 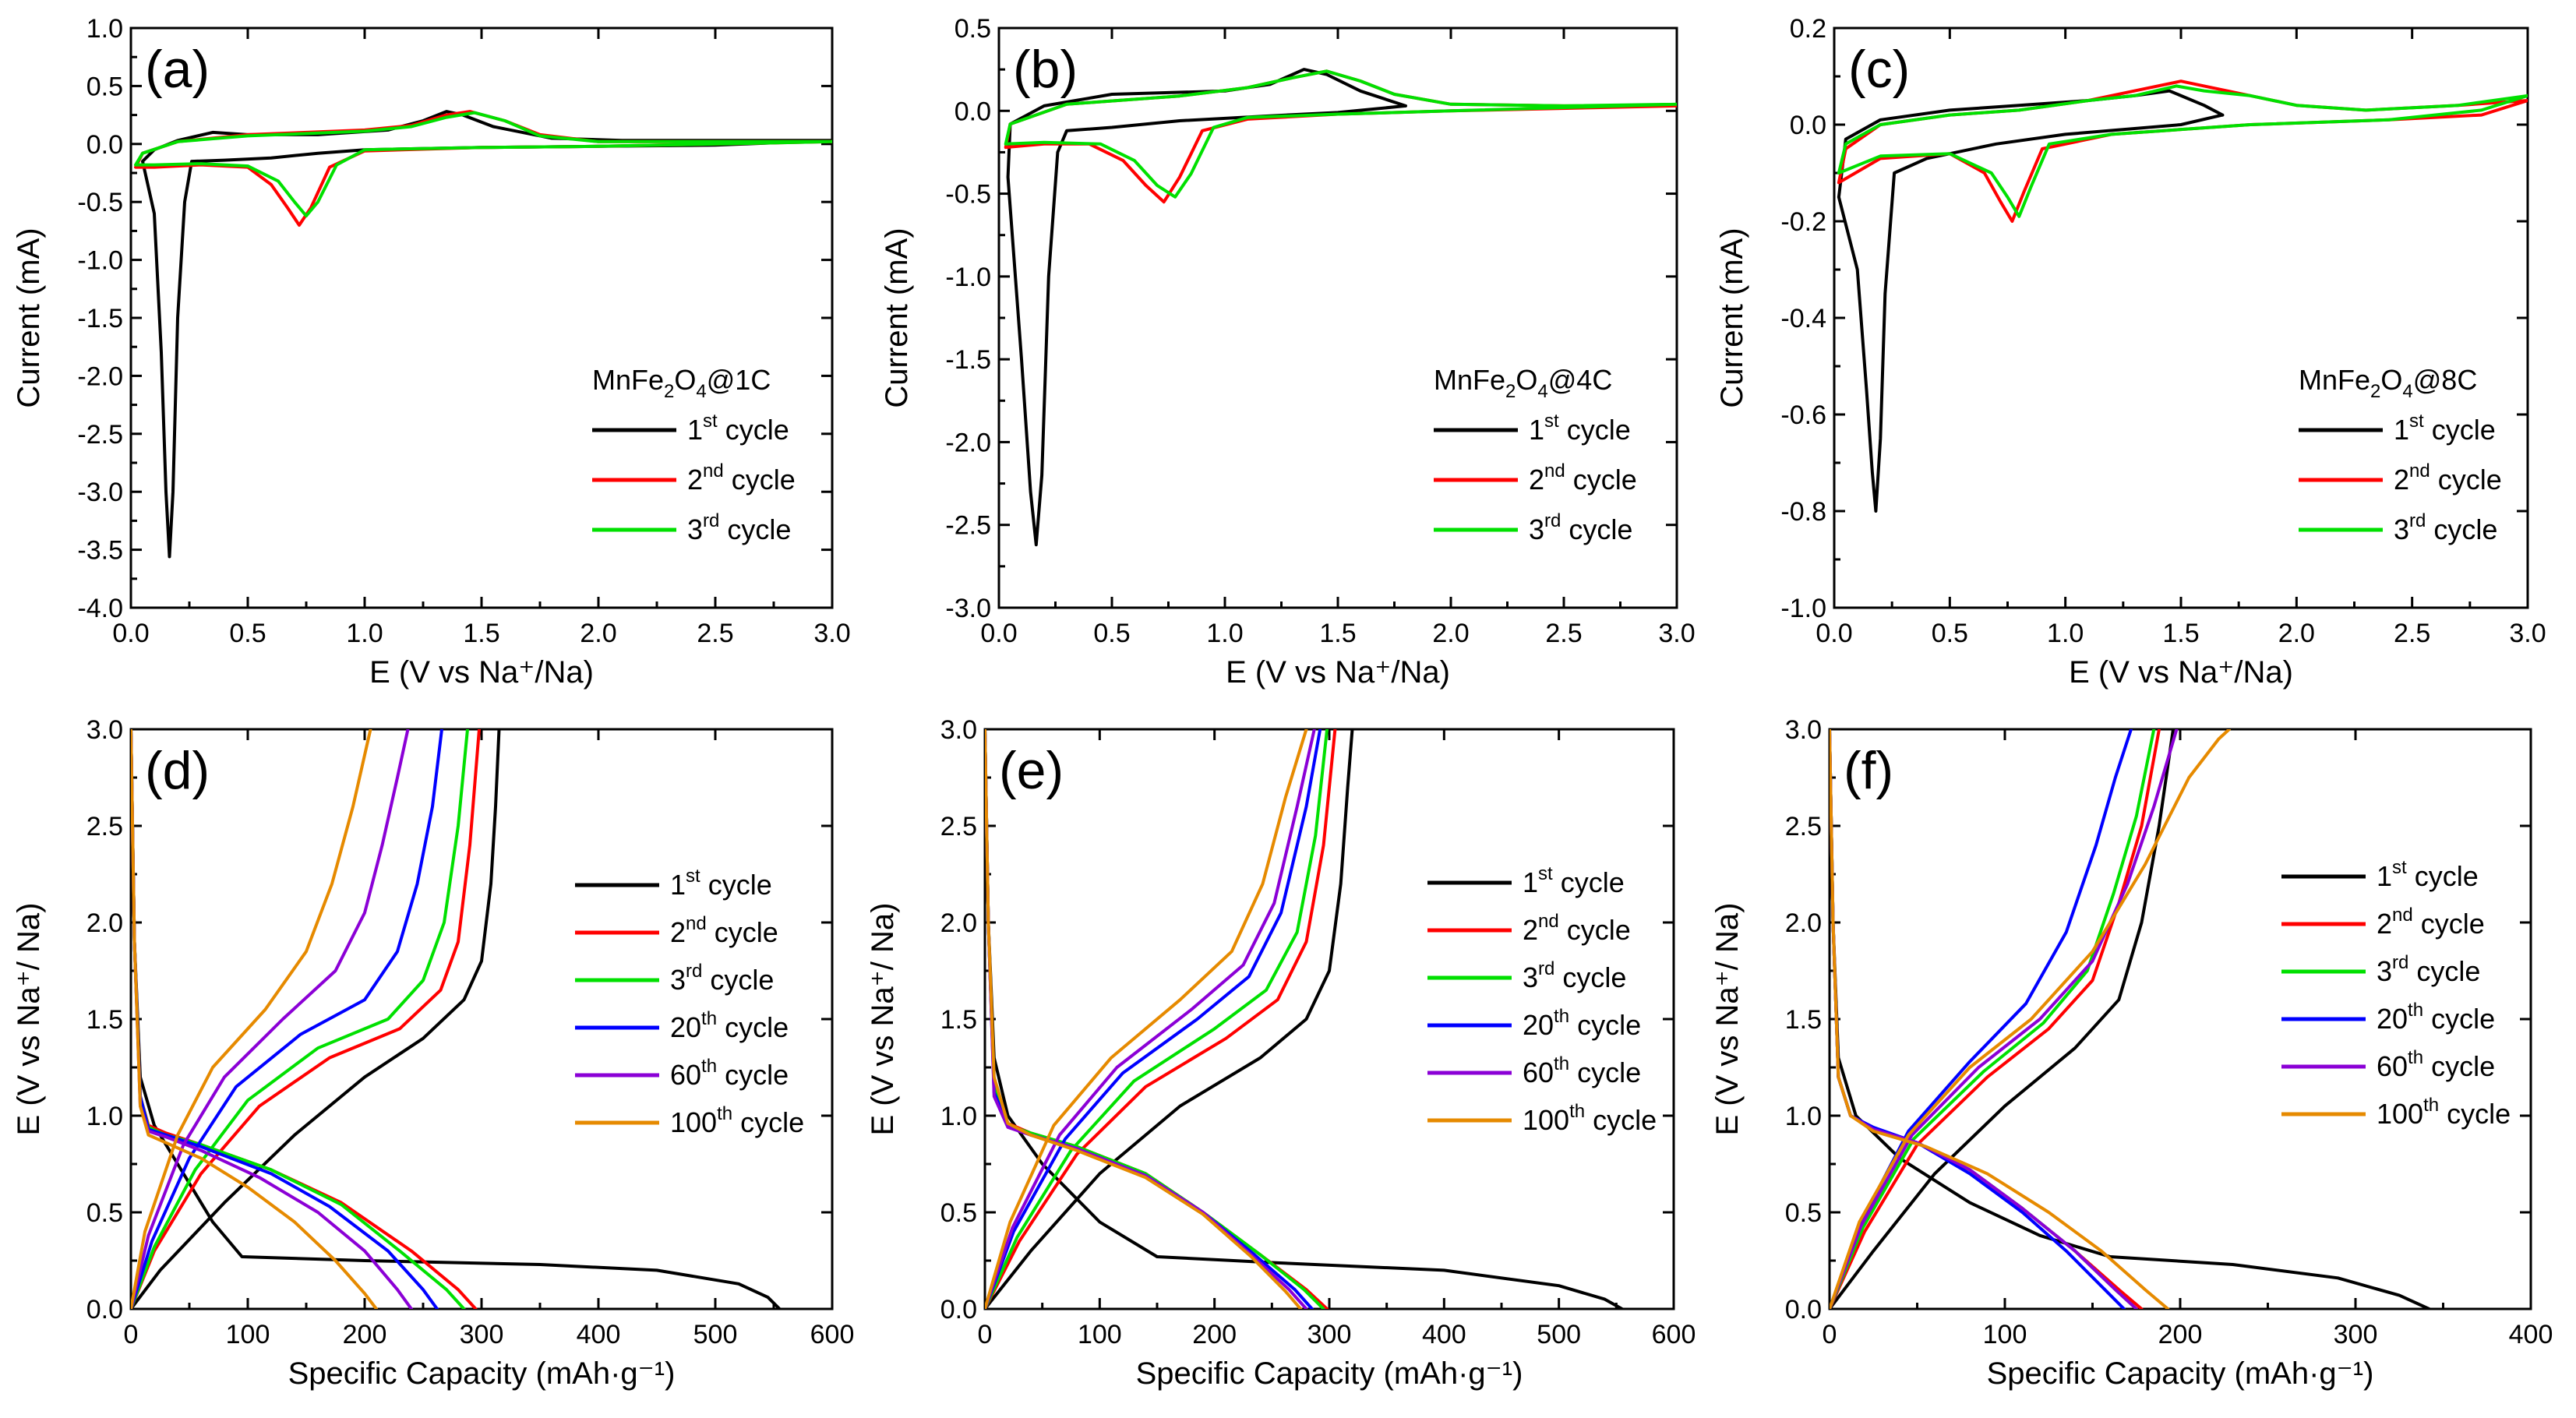 I want to click on series-group, so click(x=2182, y=296).